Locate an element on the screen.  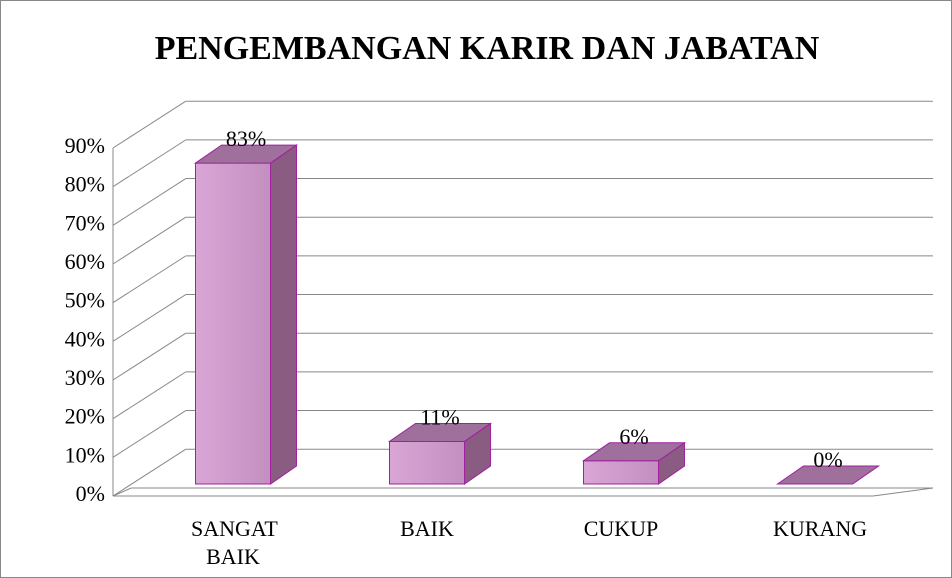
x-tick-label: SANGAT BAIK is located at coordinates (234, 542).